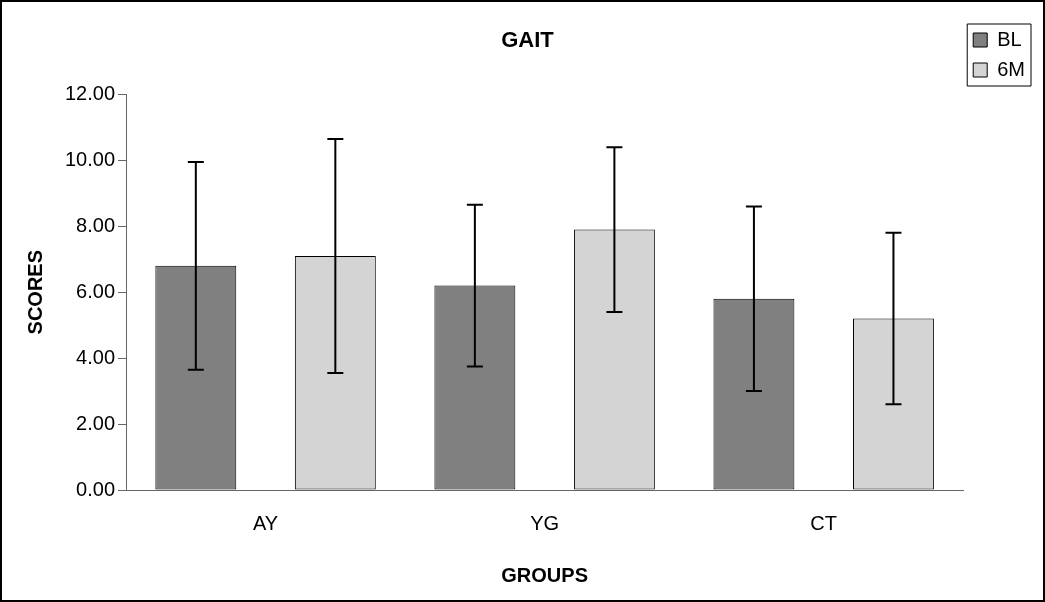 The image size is (1045, 602). What do you see at coordinates (528, 40) in the screenshot?
I see `chart-title: GAIT` at bounding box center [528, 40].